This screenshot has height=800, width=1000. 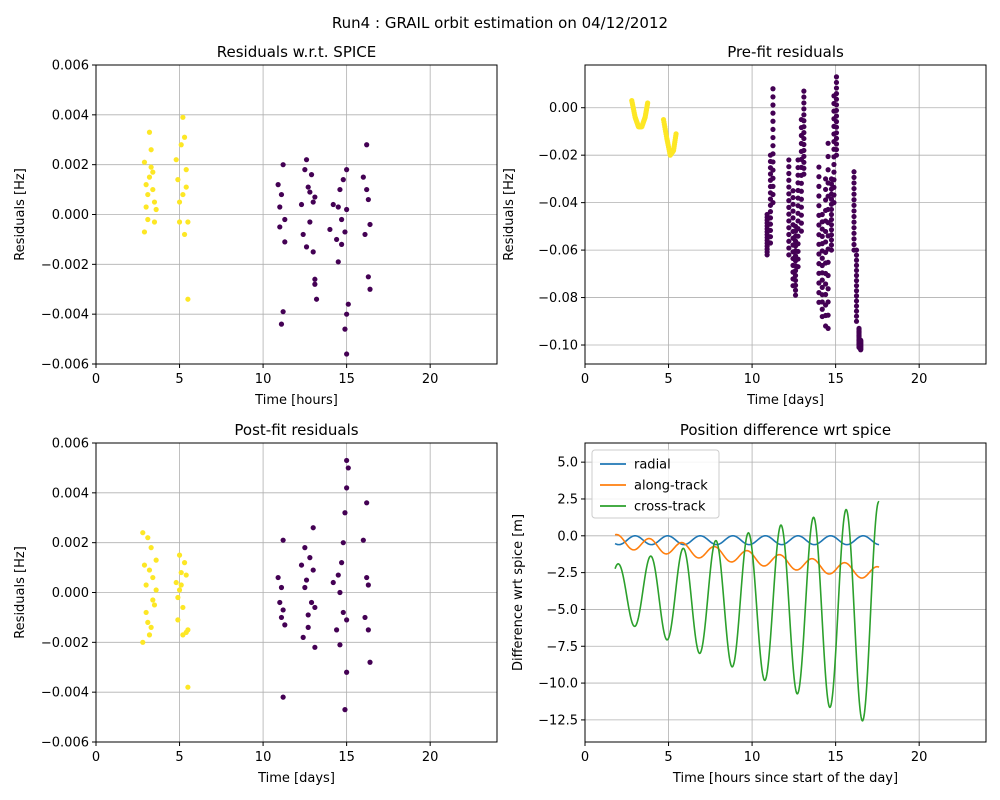 I want to click on y-tick-label: 0.006, so click(x=70, y=444).